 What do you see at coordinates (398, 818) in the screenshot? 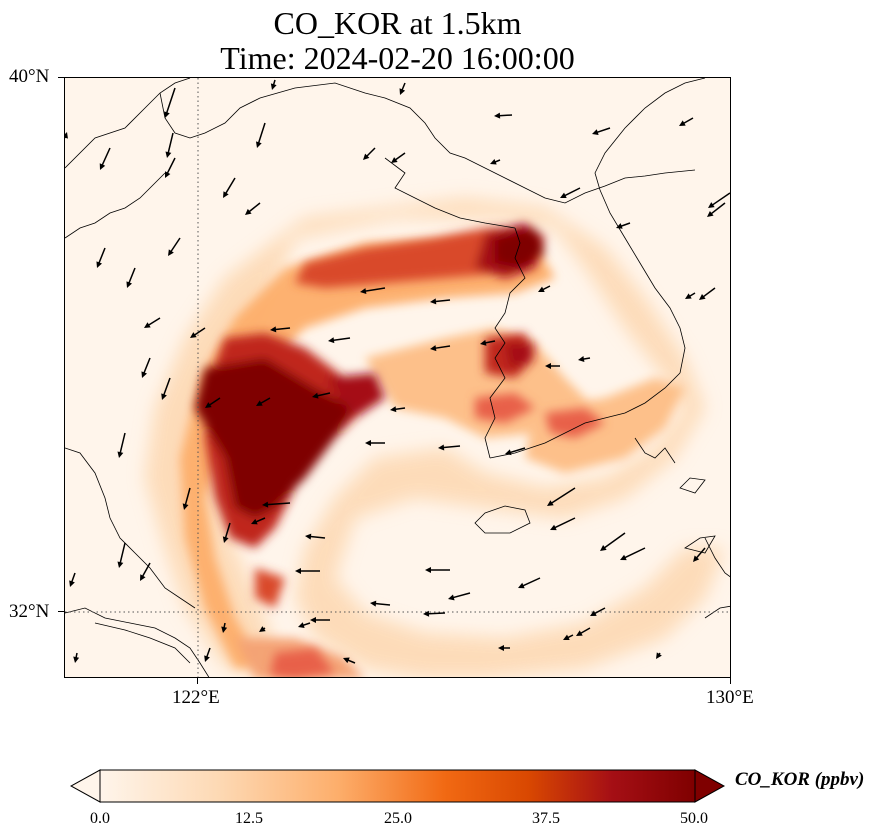
I see `colorbar-tick-25: 25.0` at bounding box center [398, 818].